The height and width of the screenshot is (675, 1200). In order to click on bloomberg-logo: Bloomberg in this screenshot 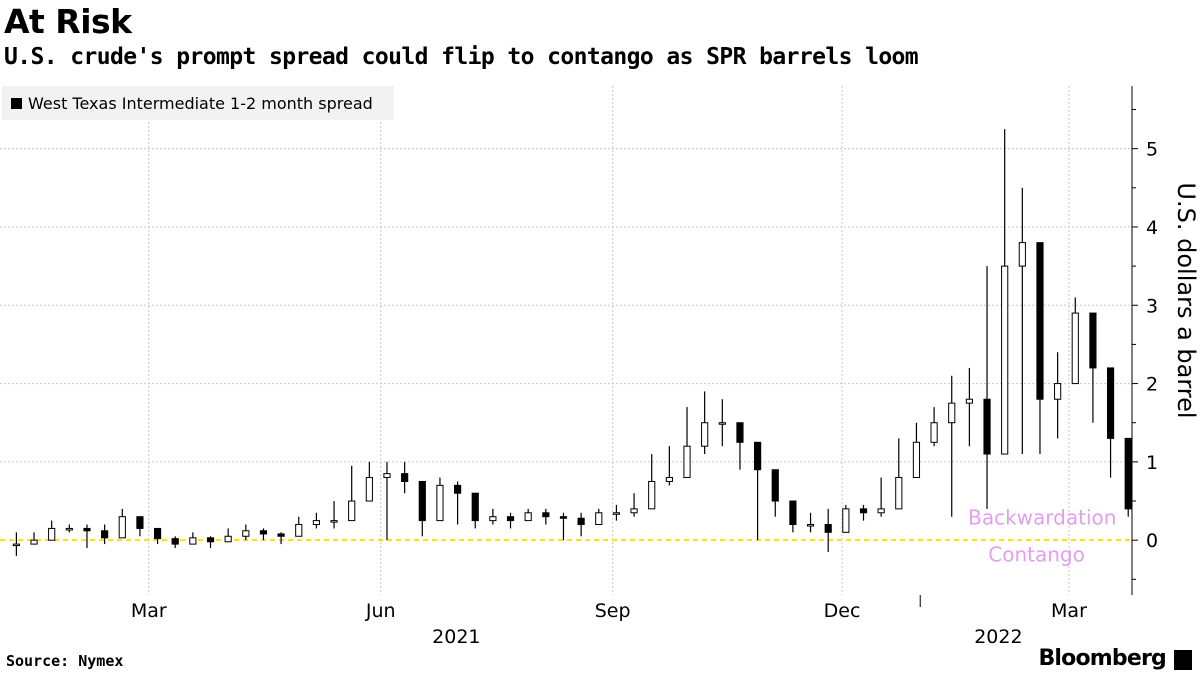, I will do `click(1102, 658)`.